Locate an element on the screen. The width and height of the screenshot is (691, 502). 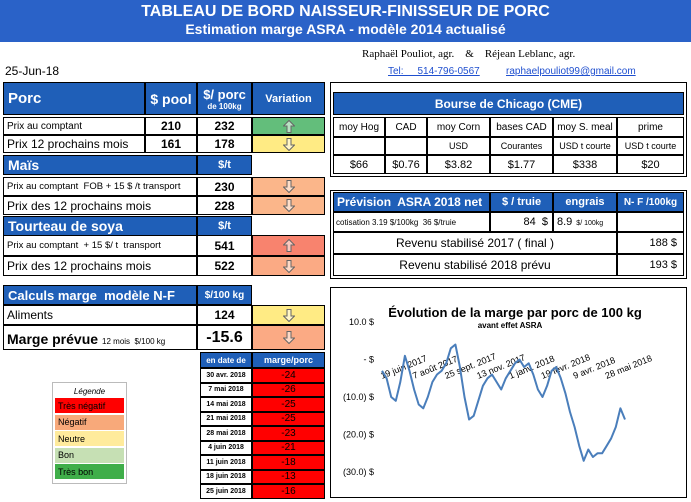
chicago-value: $20 is located at coordinates (650, 164).